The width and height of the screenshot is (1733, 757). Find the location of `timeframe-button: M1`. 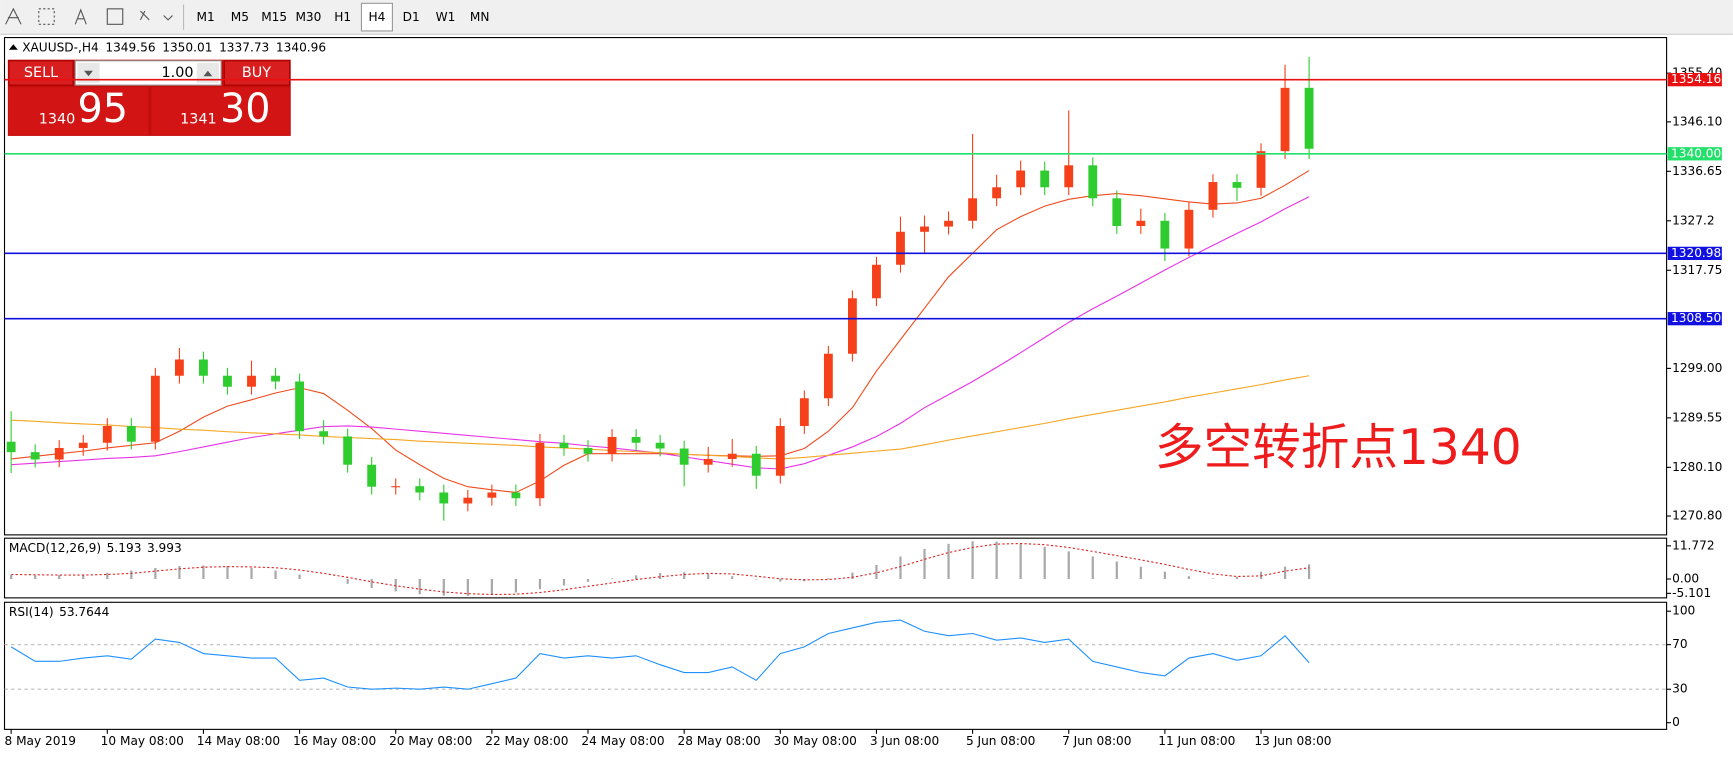

timeframe-button: M1 is located at coordinates (206, 17).